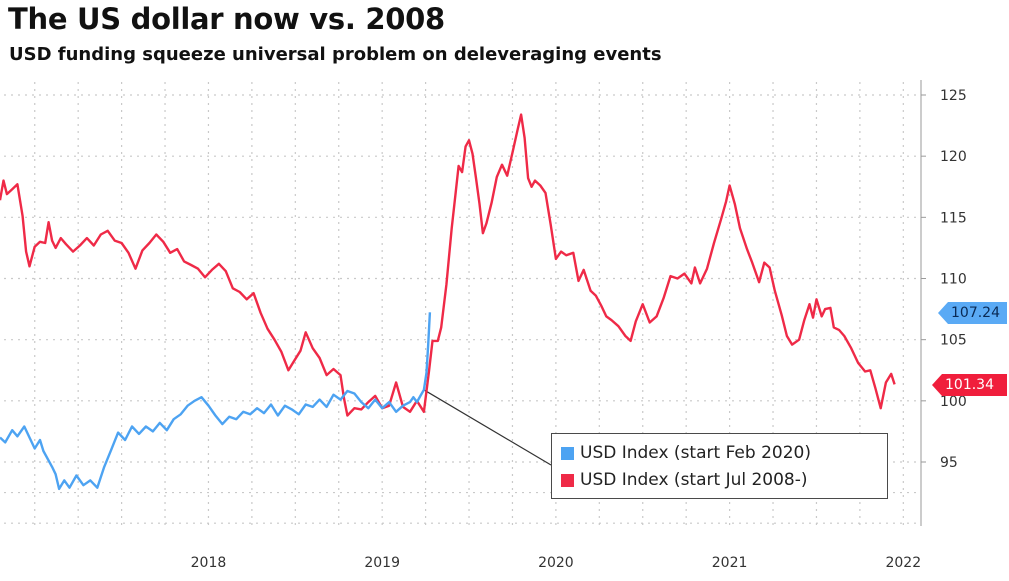  I want to click on y-tick-label: 95, so click(949, 463).